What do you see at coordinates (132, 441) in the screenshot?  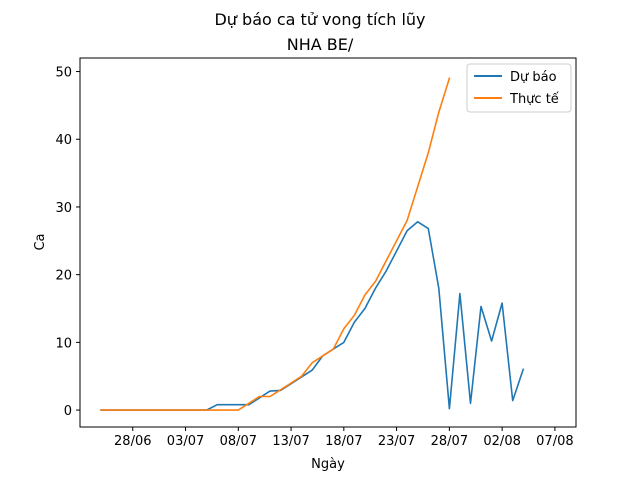 I see `x-tick-label: 28/06` at bounding box center [132, 441].